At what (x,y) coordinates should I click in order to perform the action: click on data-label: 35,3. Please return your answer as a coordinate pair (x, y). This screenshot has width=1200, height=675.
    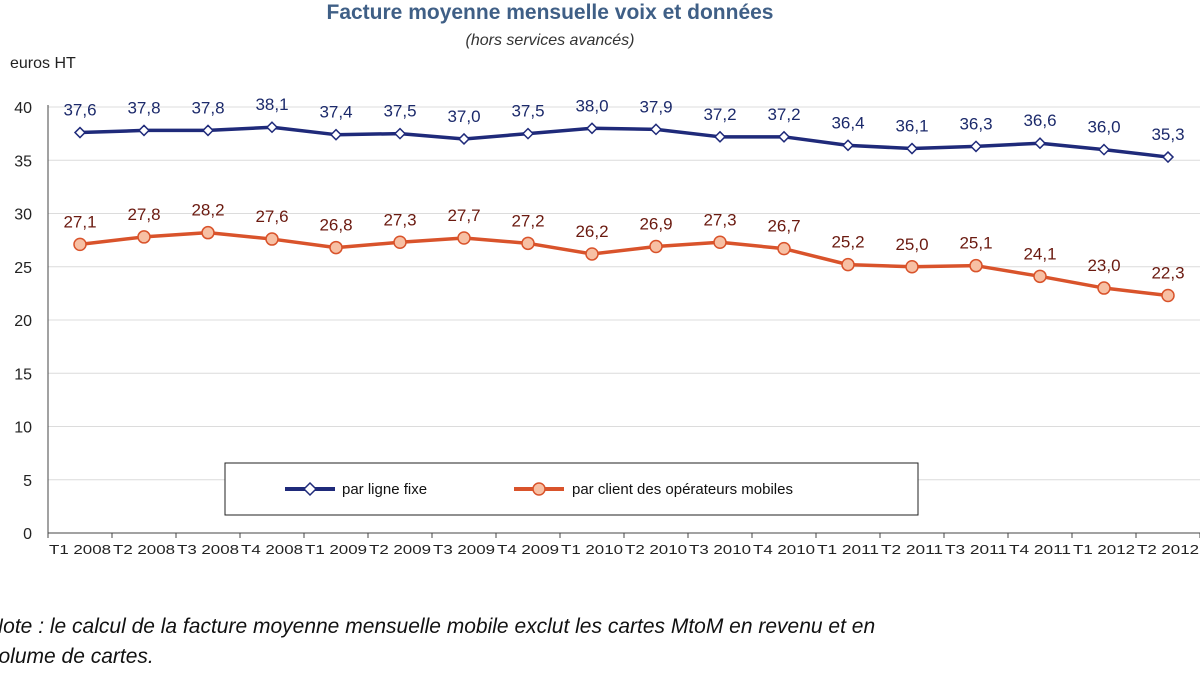
    Looking at the image, I should click on (1167, 134).